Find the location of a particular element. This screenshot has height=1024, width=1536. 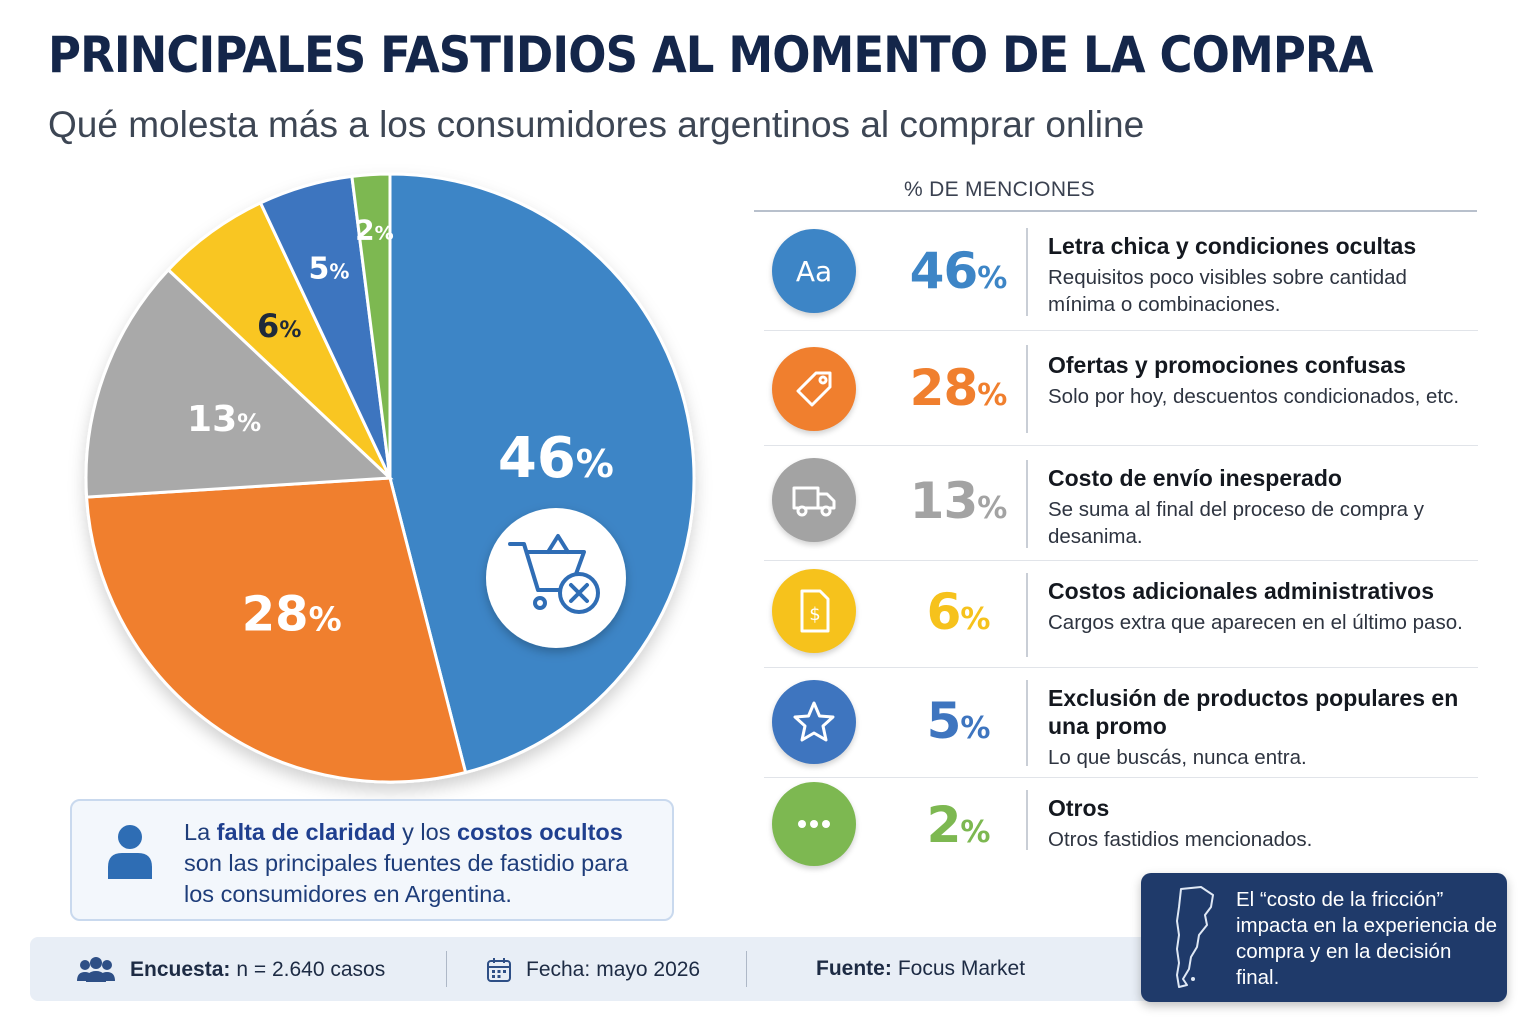

footer-source: Fuente: Focus Market is located at coordinates (921, 968).